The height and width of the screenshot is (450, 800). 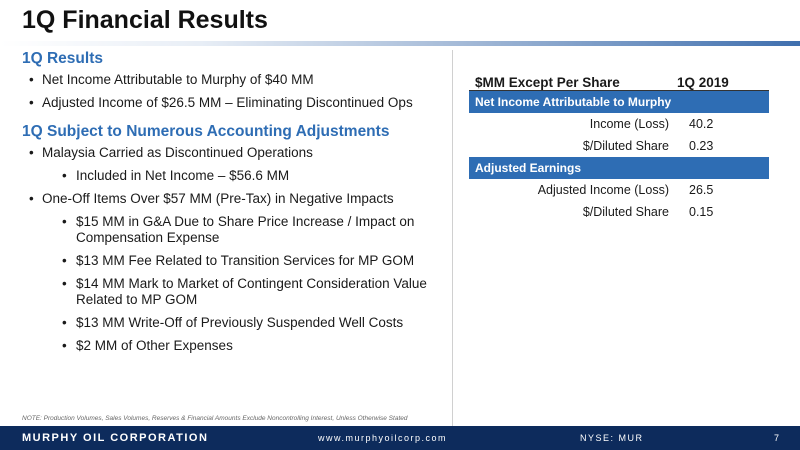 I want to click on header-period: 1Q 2019, so click(x=703, y=82).